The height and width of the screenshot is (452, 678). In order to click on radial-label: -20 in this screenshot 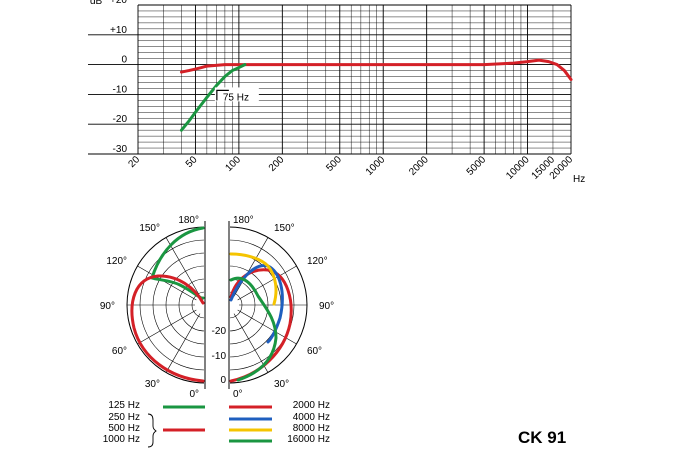, I will do `click(219, 331)`.